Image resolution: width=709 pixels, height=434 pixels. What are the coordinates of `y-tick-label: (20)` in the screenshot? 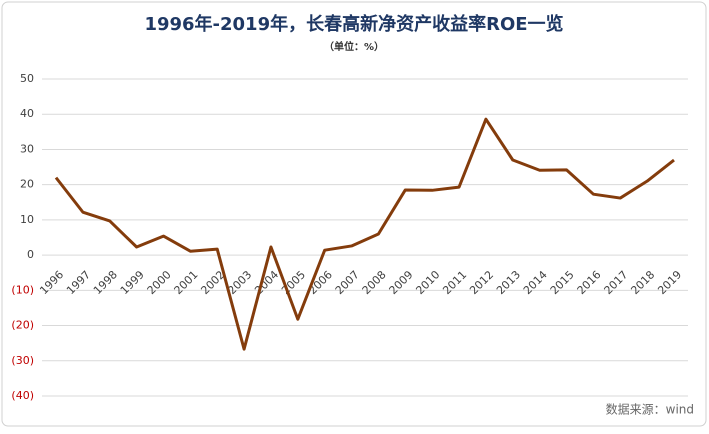 It's located at (22, 325).